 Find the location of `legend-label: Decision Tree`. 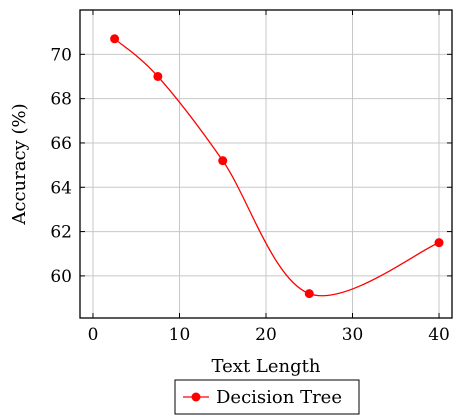

legend-label: Decision Tree is located at coordinates (279, 397).